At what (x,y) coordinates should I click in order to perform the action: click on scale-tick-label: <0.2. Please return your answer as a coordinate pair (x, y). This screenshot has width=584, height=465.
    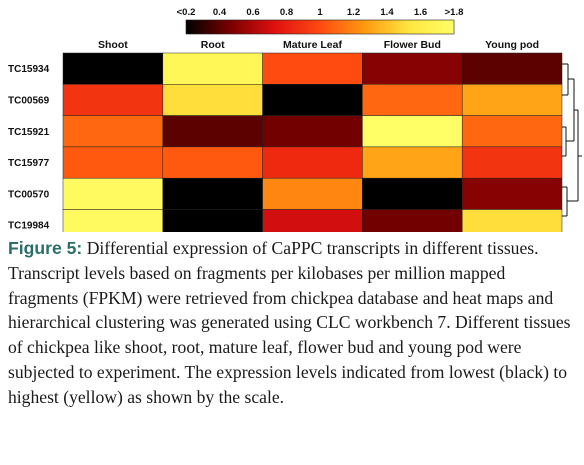
    Looking at the image, I should click on (186, 12).